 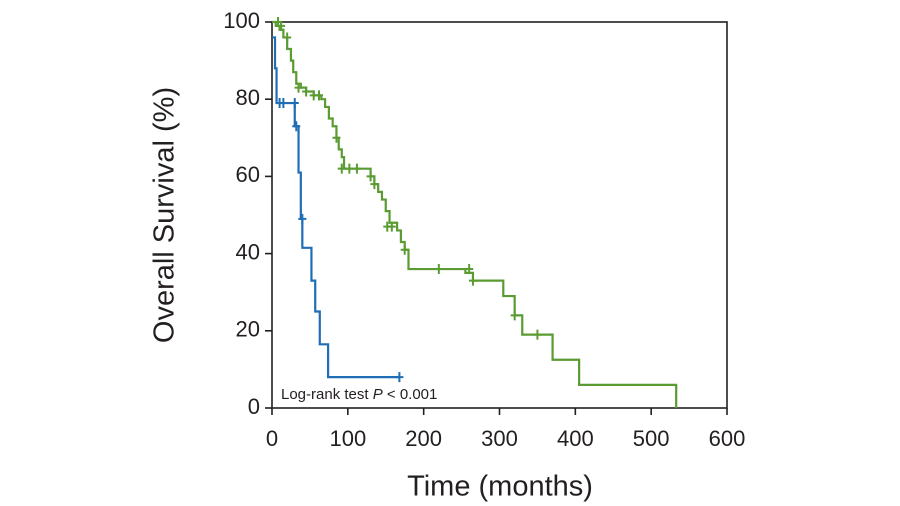 I want to click on y-tick-label: 40, so click(x=248, y=251).